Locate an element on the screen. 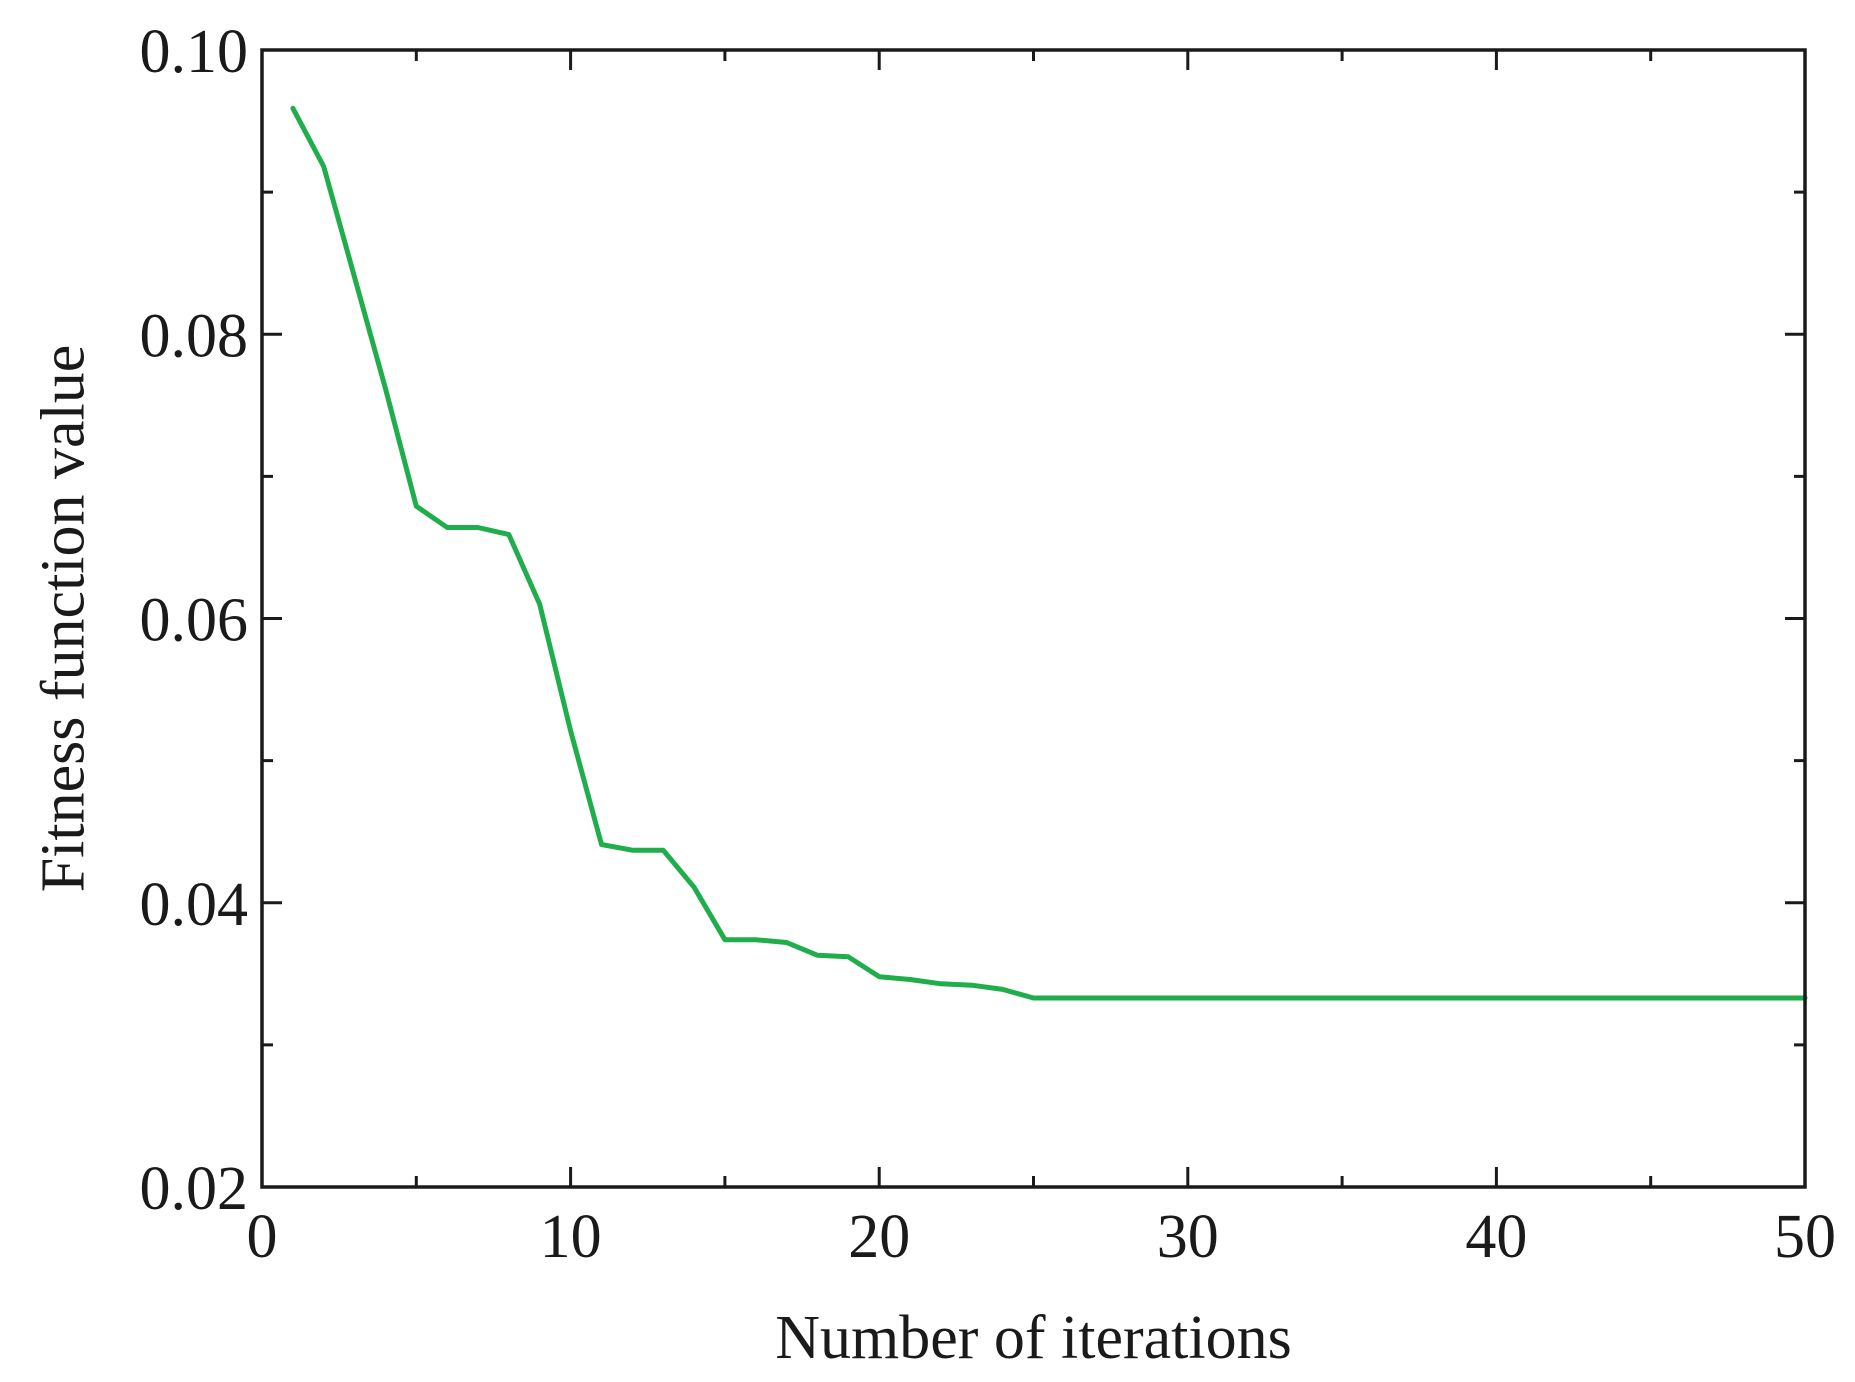 This screenshot has width=1855, height=1382. y-axis-label: Fitness function value is located at coordinates (64, 619).